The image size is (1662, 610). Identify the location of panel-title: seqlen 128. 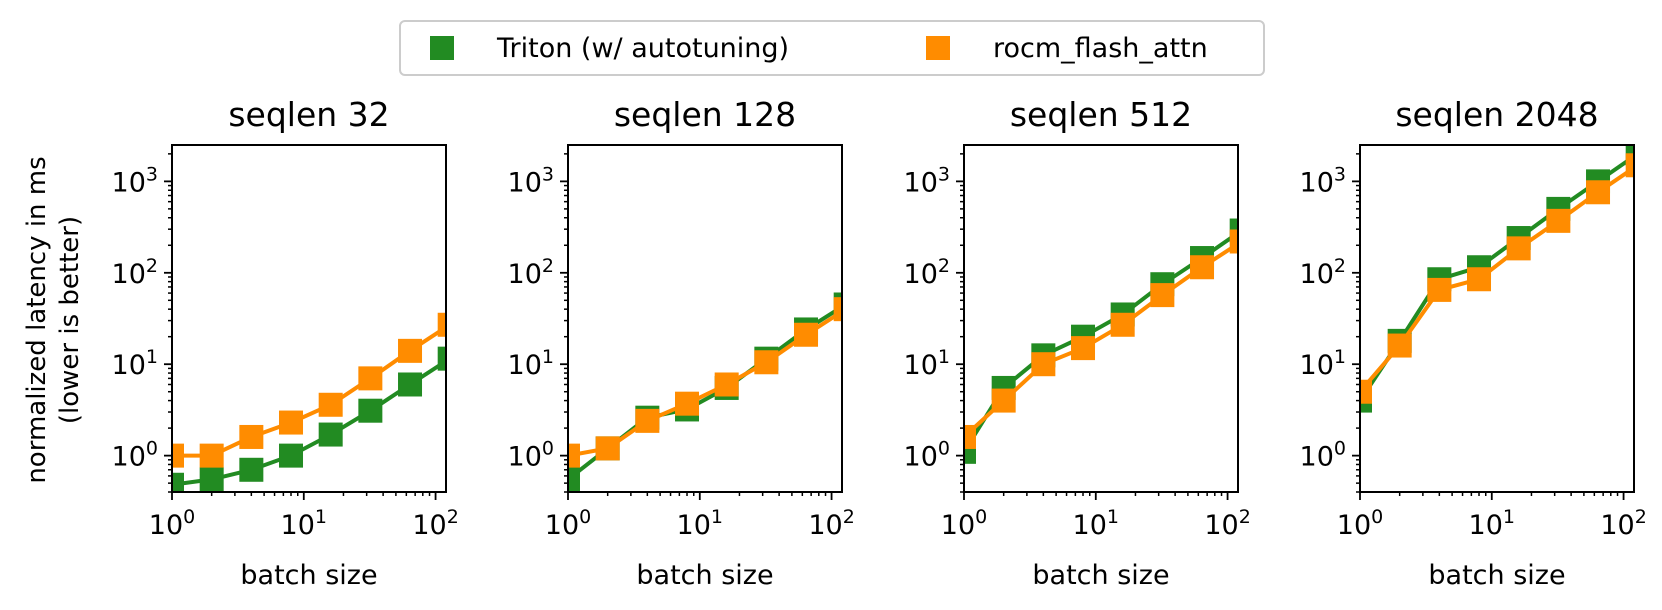
(705, 114).